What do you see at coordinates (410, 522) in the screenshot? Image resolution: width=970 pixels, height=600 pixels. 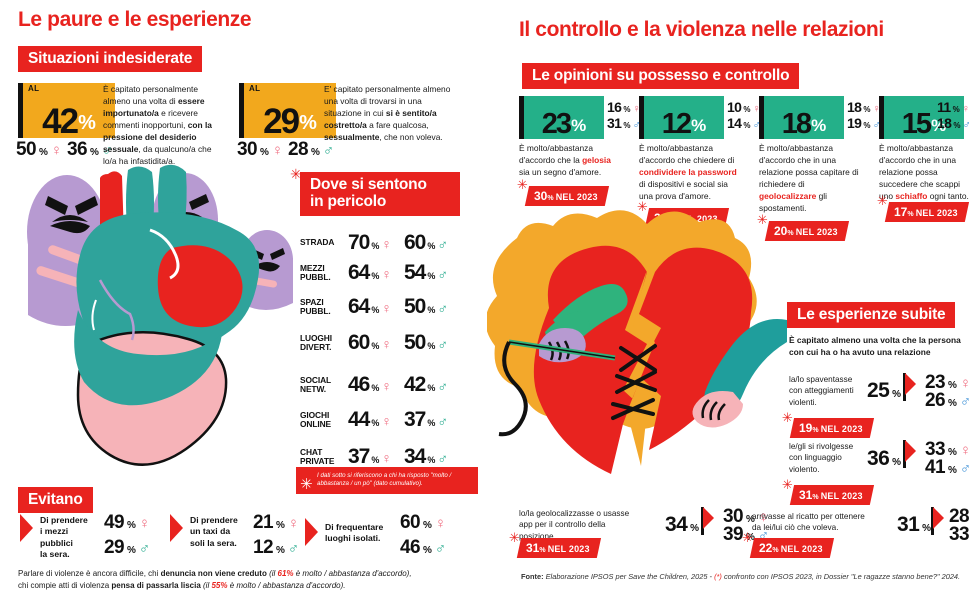 I see `female-value: 60` at bounding box center [410, 522].